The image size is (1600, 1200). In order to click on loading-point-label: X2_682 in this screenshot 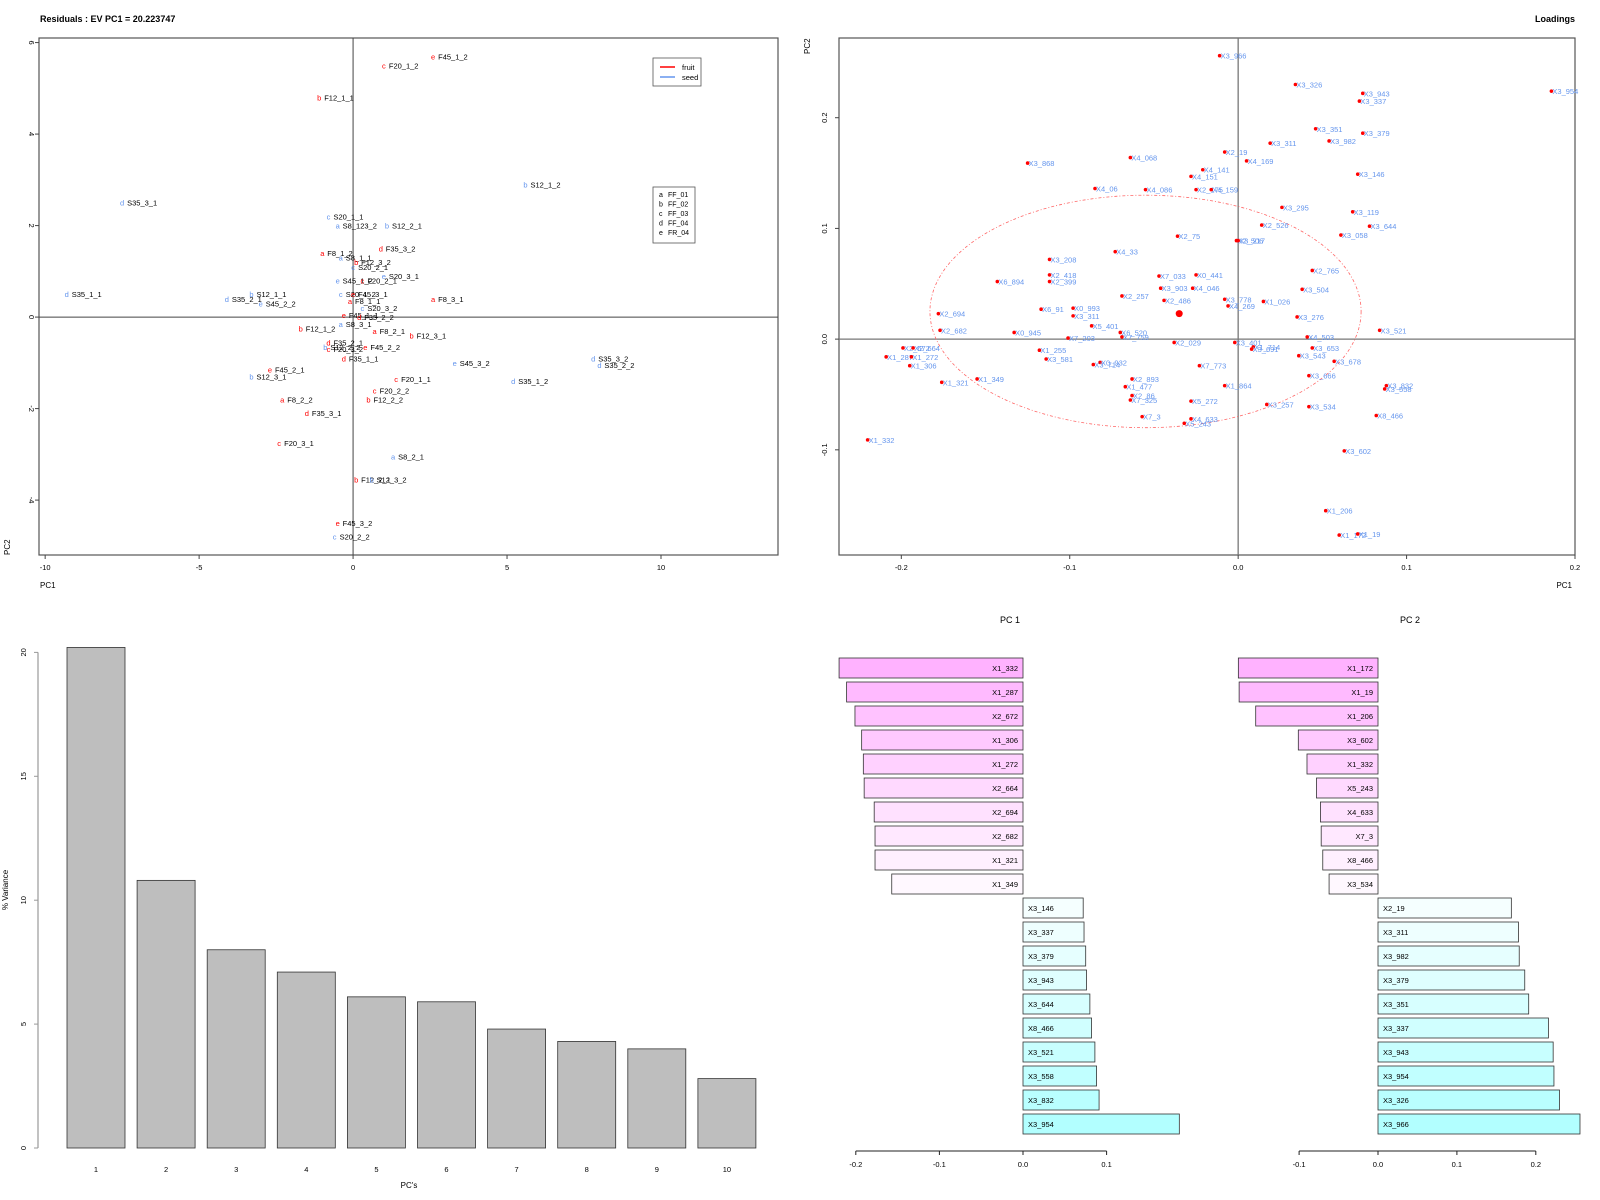, I will do `click(954, 330)`.